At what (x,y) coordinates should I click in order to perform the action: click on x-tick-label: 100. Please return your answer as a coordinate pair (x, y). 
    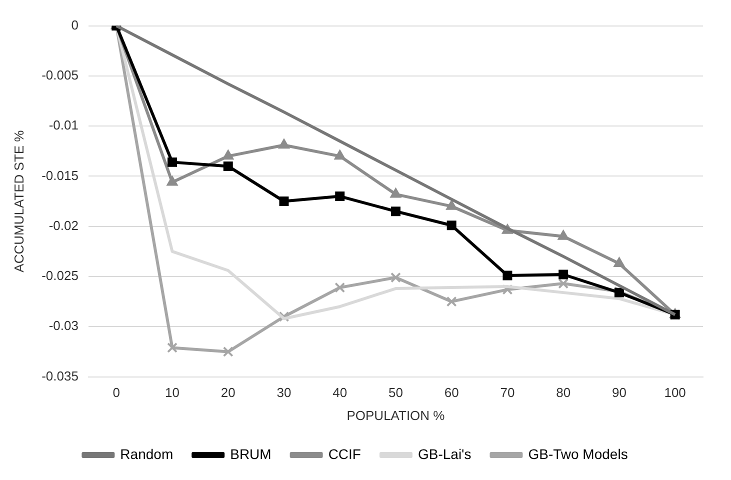
    Looking at the image, I should click on (675, 392).